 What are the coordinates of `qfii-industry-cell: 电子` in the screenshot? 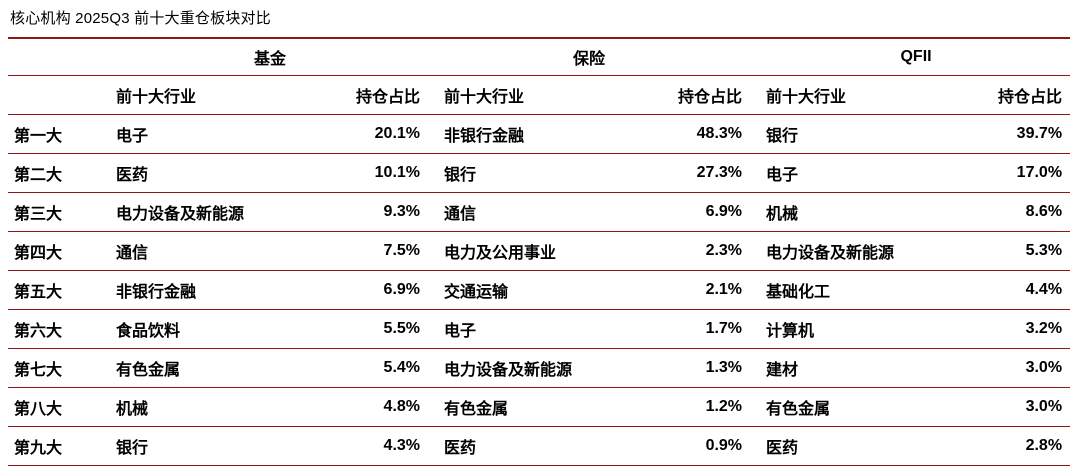 It's located at (851, 173).